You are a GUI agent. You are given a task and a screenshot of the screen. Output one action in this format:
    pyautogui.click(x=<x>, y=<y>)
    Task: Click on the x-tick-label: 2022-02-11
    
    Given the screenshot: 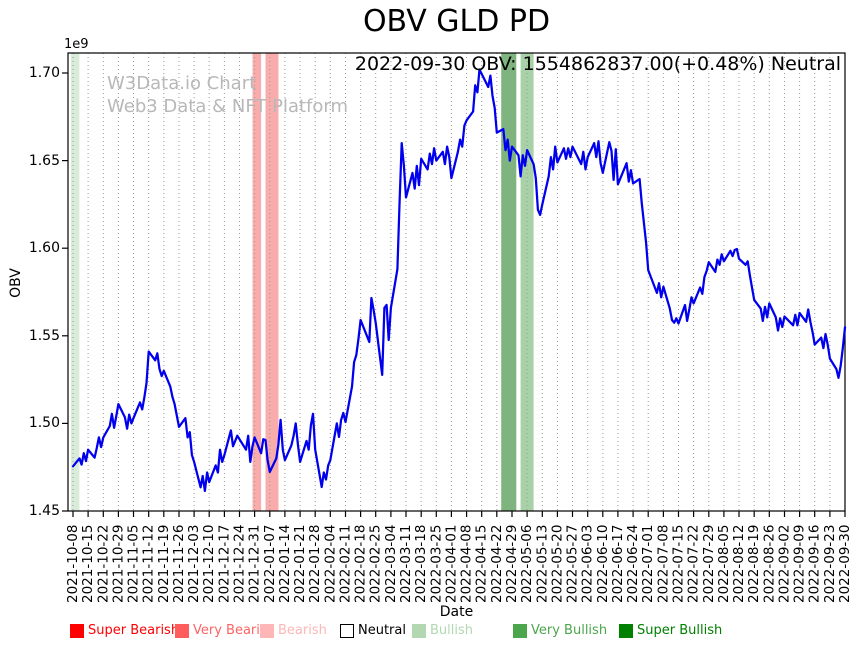 What is the action you would take?
    pyautogui.click(x=345, y=563)
    